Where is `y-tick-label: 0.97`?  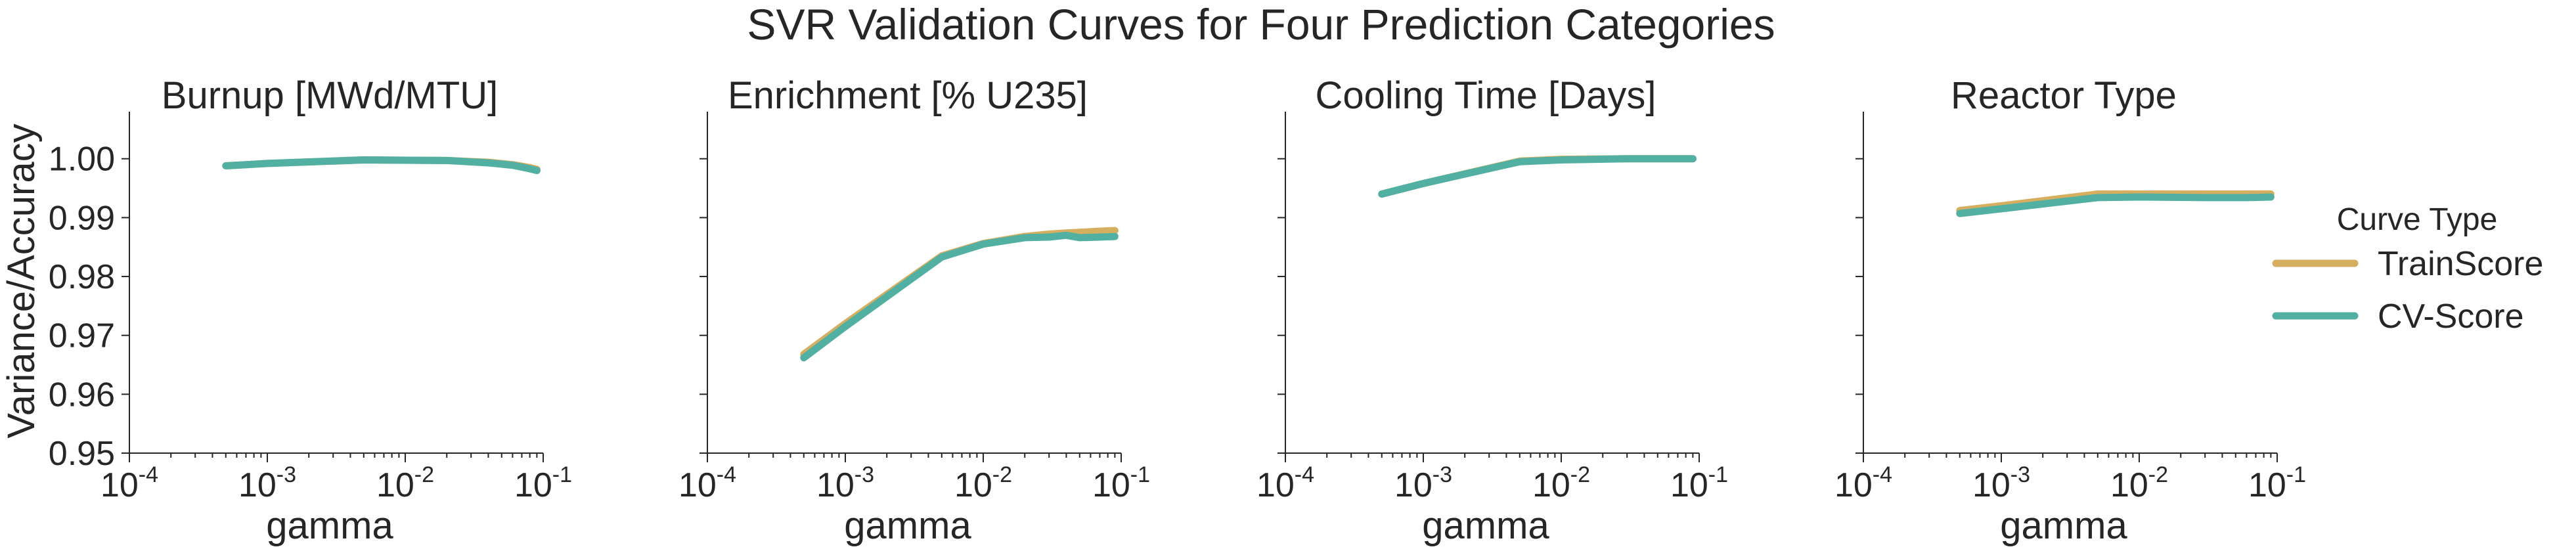
y-tick-label: 0.97 is located at coordinates (82, 336).